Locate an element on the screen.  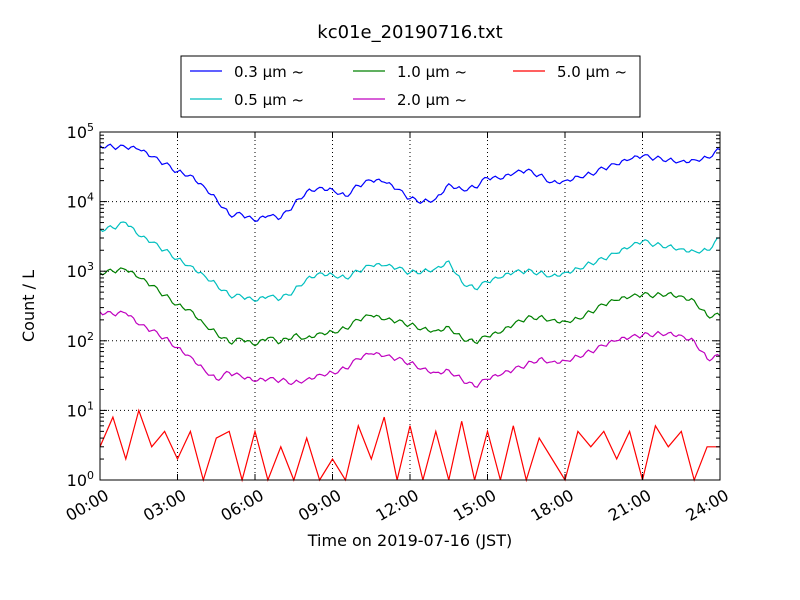
legend-box is located at coordinates (410, 86).